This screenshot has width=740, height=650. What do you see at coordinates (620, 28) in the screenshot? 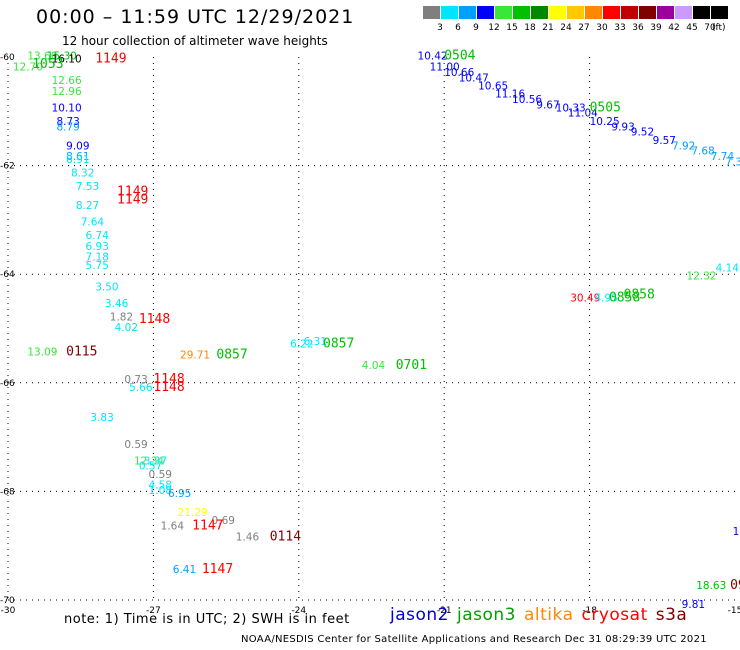
I see `scale-label: 33` at bounding box center [620, 28].